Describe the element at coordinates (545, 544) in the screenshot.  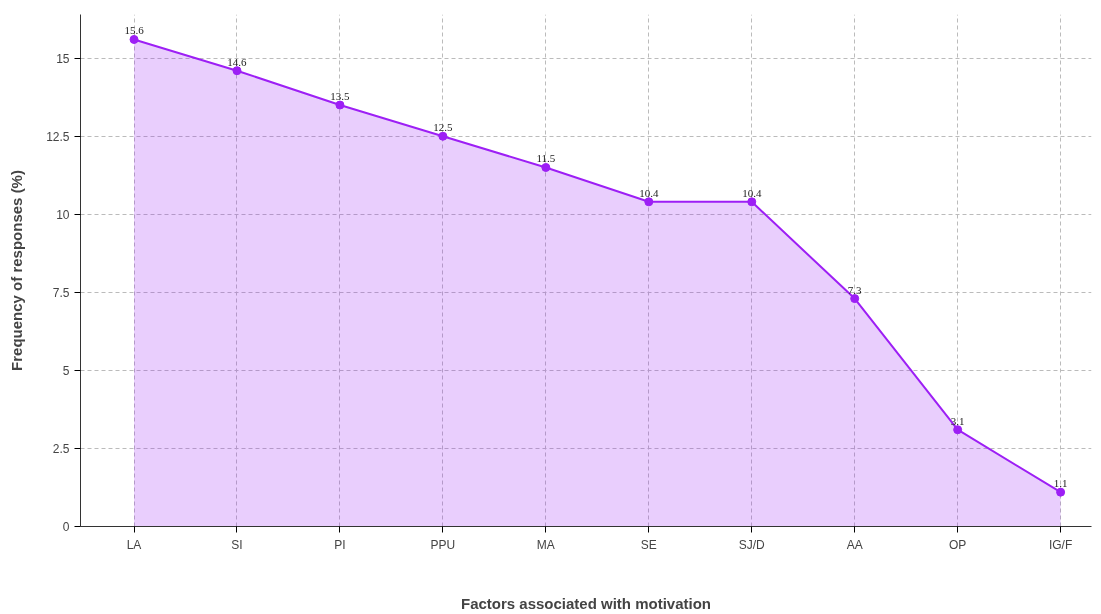
I see `x-tick-label: MA` at that location.